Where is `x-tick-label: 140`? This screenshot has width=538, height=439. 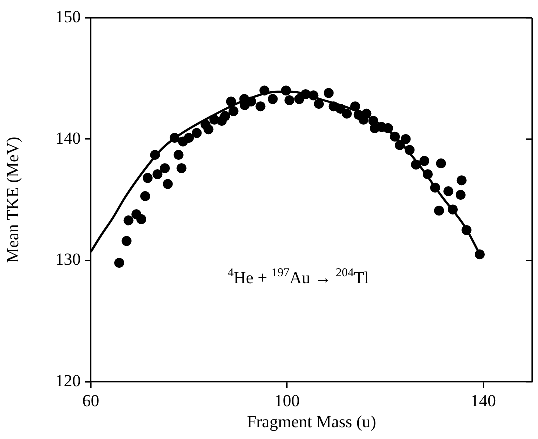 x-tick-label: 140 is located at coordinates (483, 401).